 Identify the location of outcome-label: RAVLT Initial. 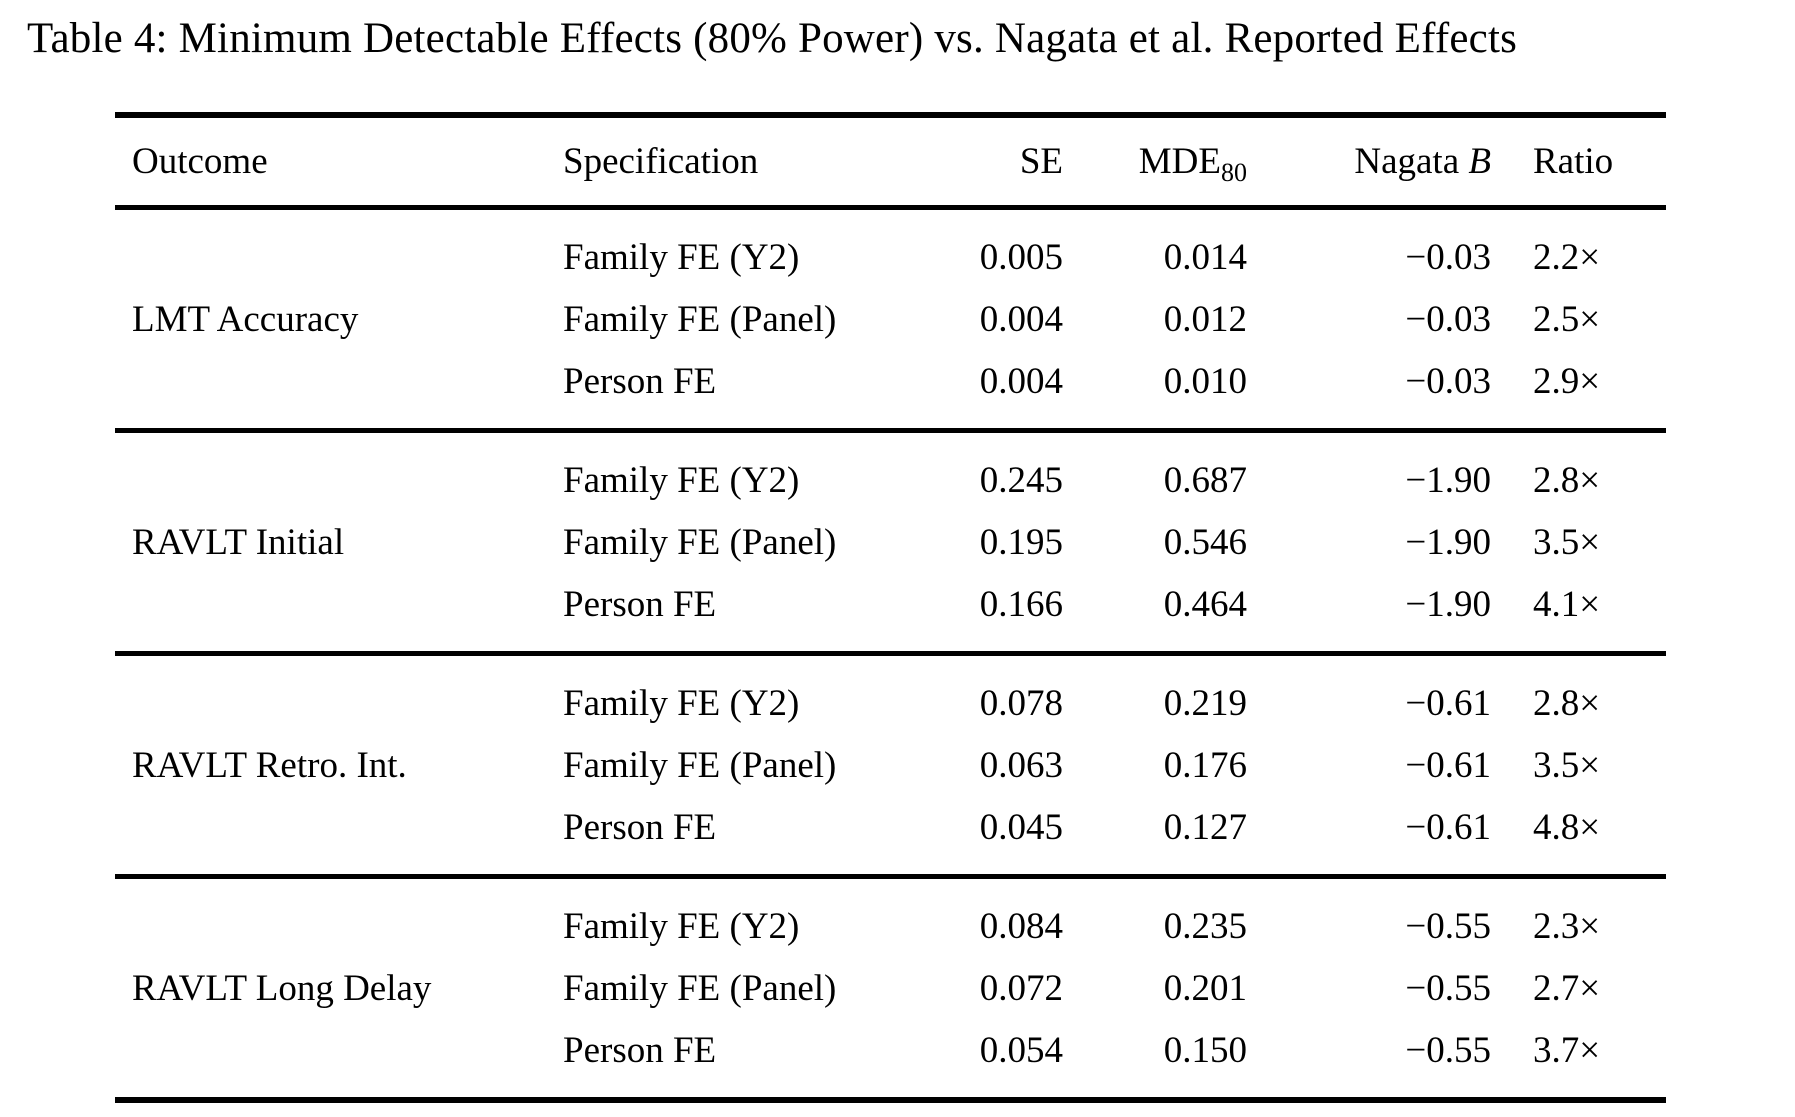
(238, 542).